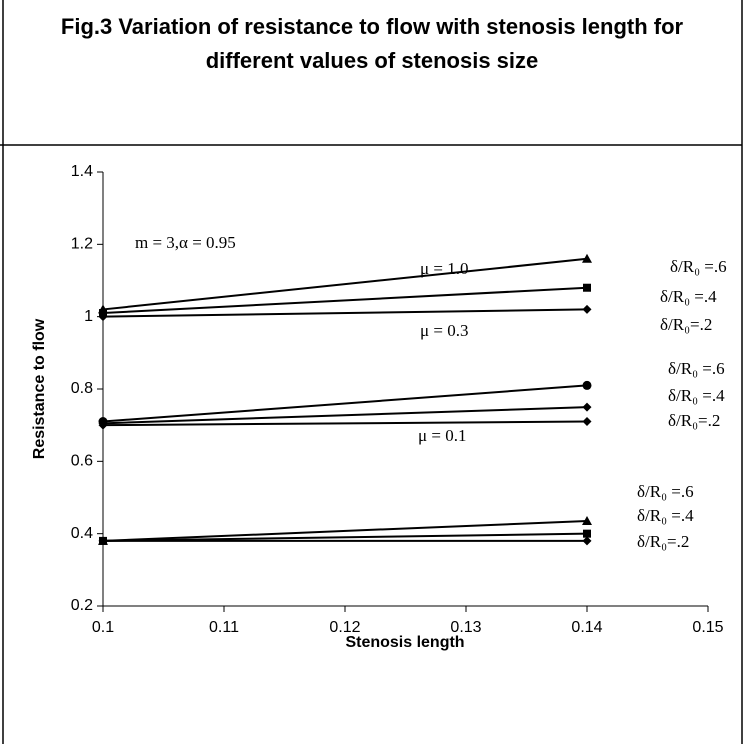  Describe the element at coordinates (185, 242) in the screenshot. I see `annotation: m = 3,α = 0.95` at that location.